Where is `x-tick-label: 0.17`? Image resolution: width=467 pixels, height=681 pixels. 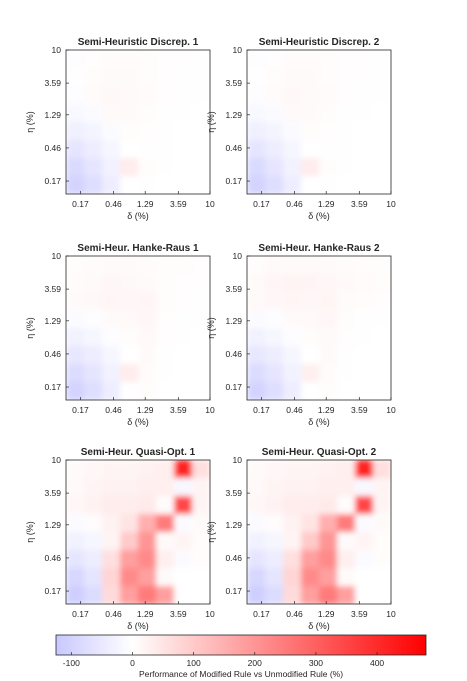 x-tick-label: 0.17 is located at coordinates (261, 204).